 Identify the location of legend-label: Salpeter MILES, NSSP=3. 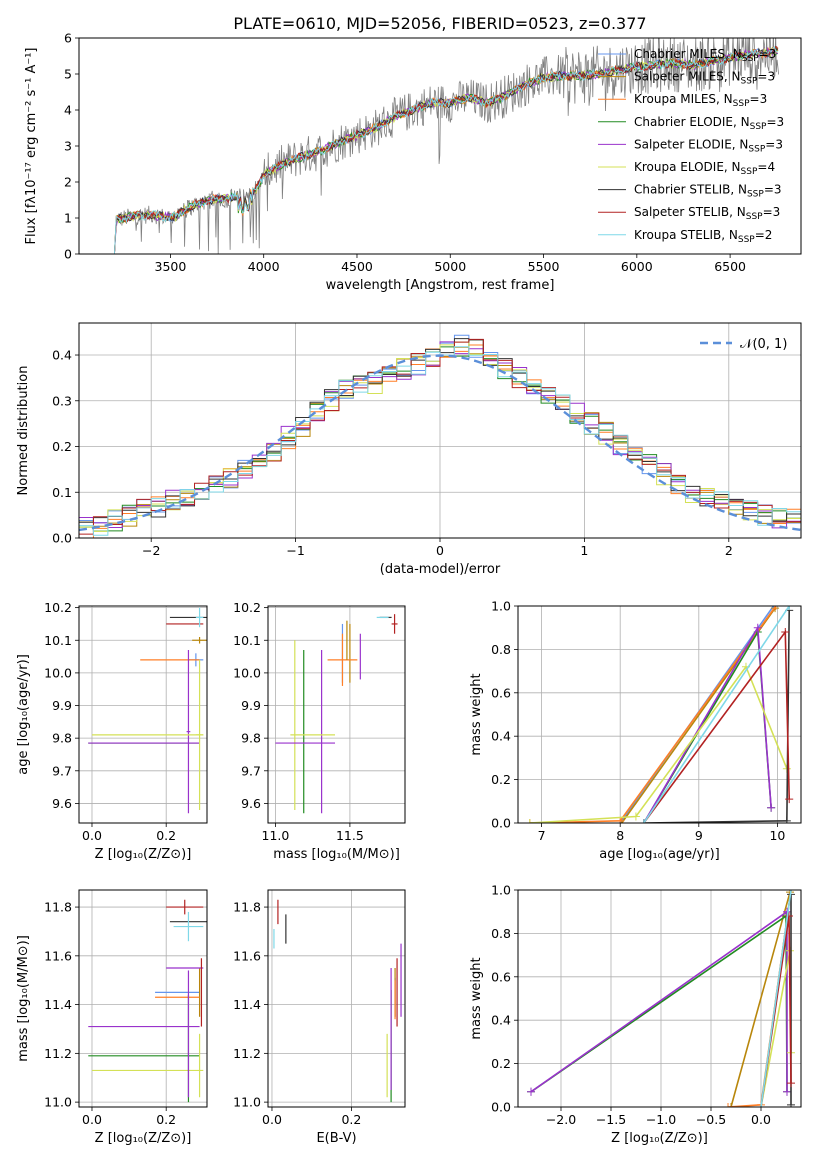
(704, 78).